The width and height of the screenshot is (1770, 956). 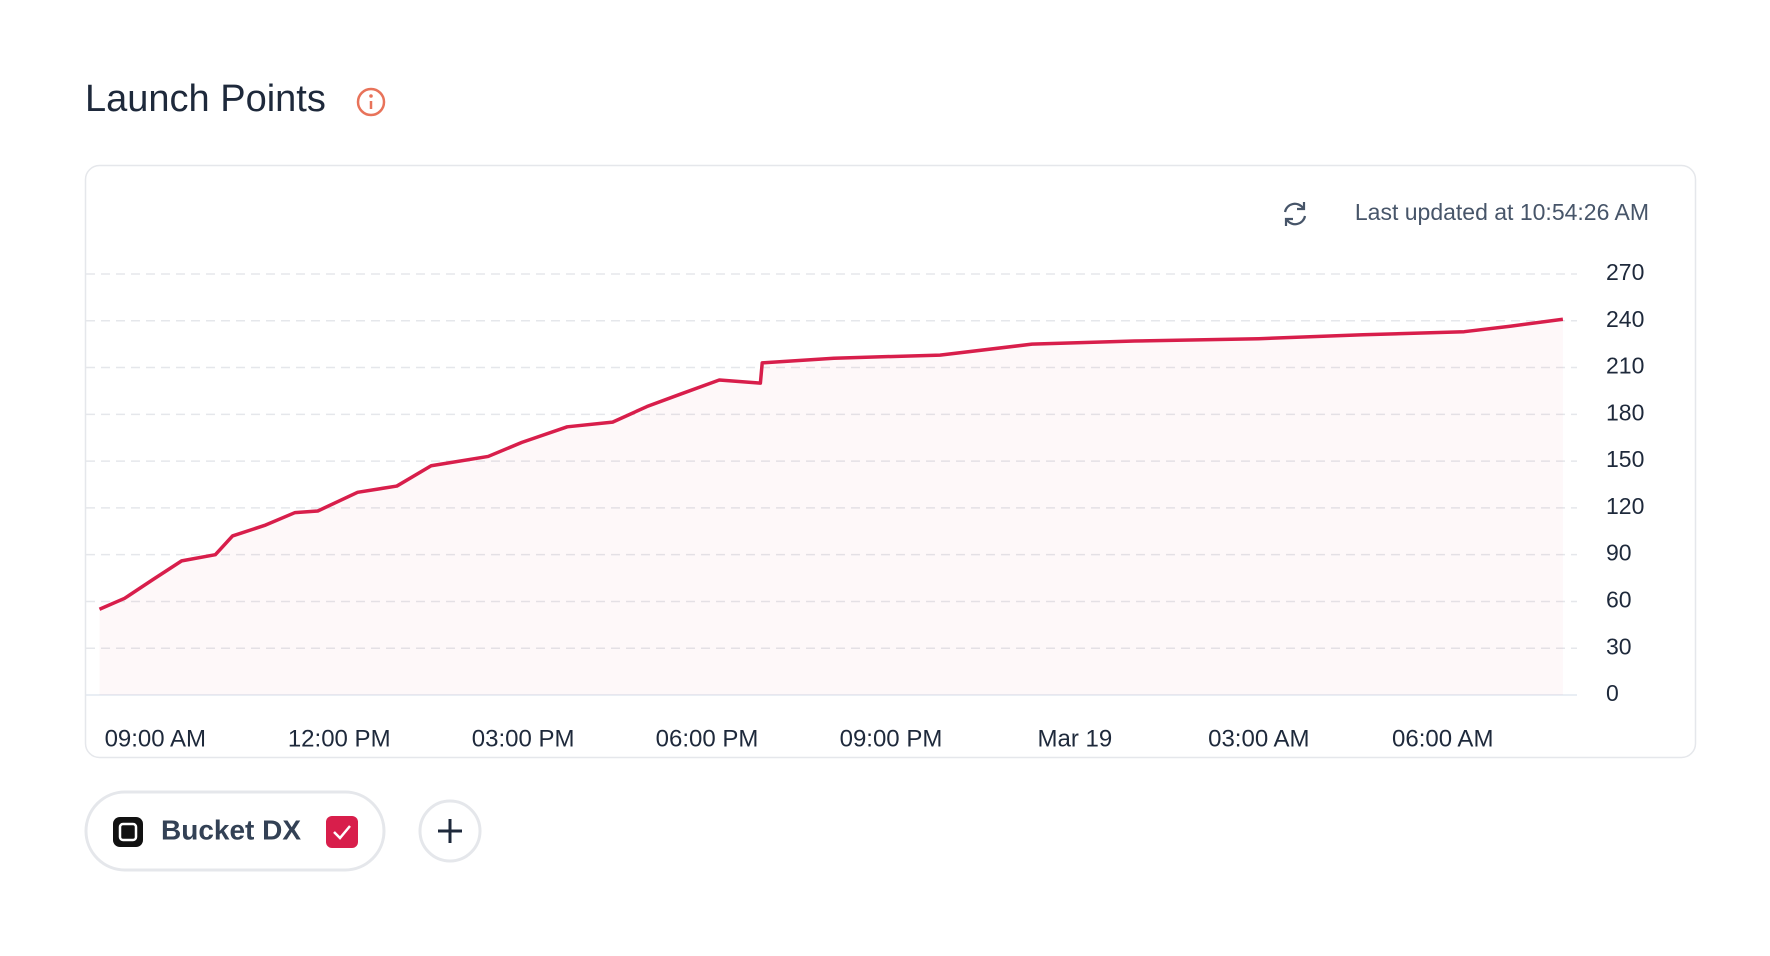 I want to click on y-tick-label: 210, so click(x=1625, y=366).